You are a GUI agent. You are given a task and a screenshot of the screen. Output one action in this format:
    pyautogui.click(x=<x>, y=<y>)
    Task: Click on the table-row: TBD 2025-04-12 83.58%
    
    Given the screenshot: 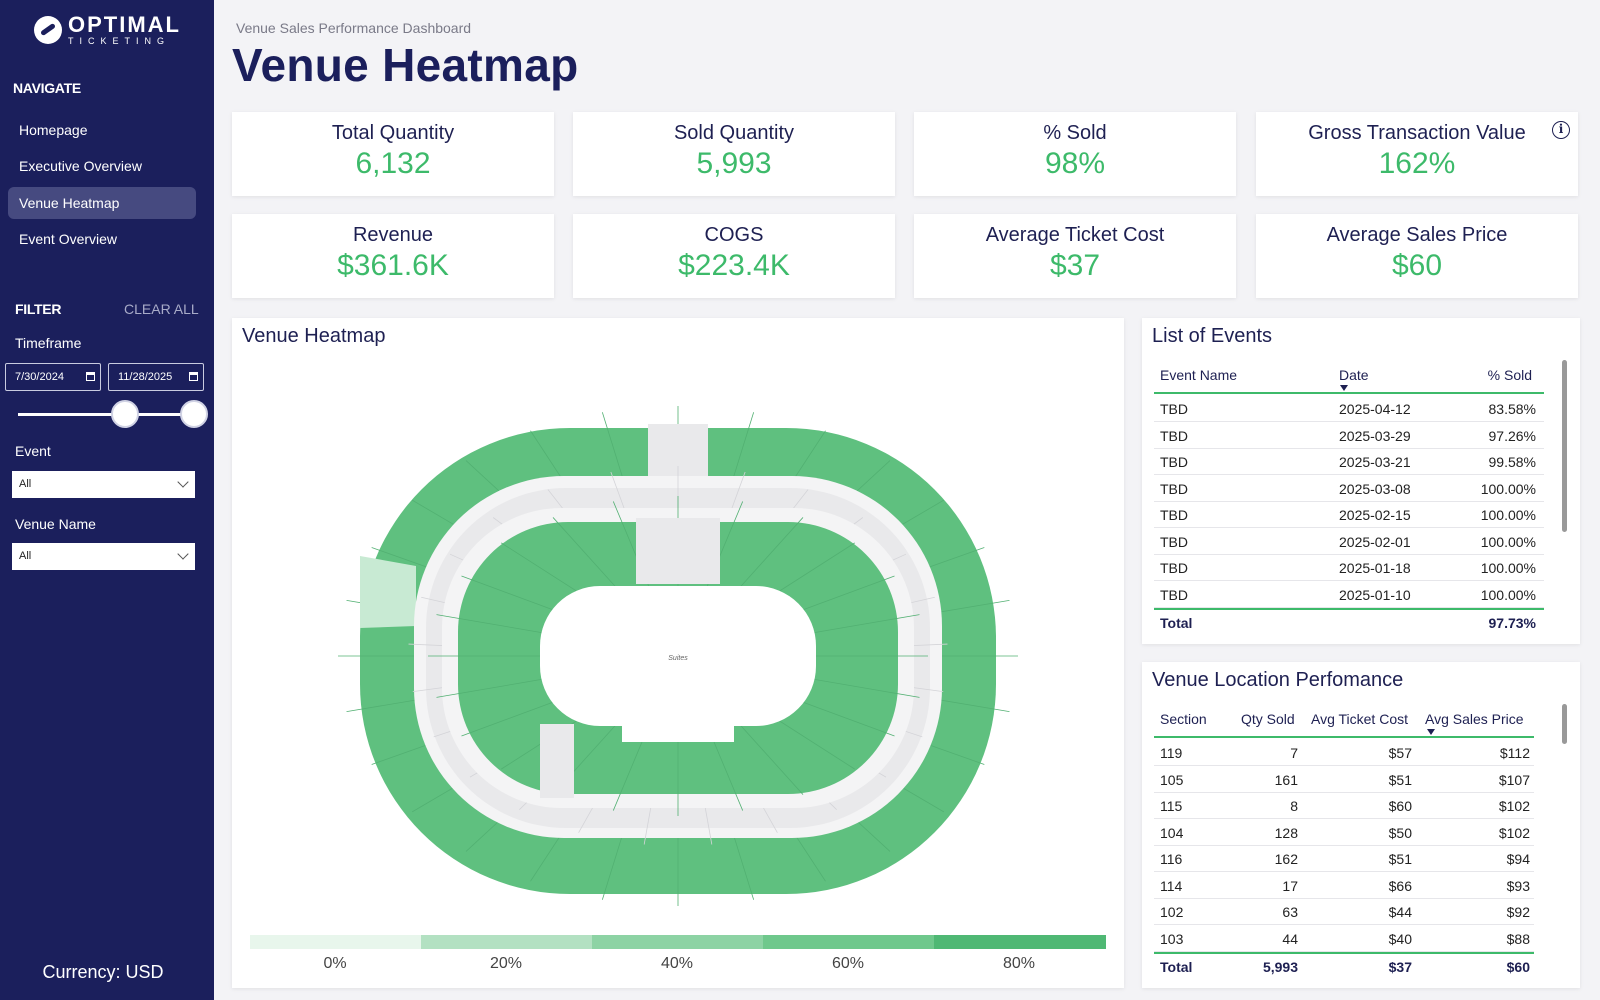 What is the action you would take?
    pyautogui.click(x=1349, y=409)
    